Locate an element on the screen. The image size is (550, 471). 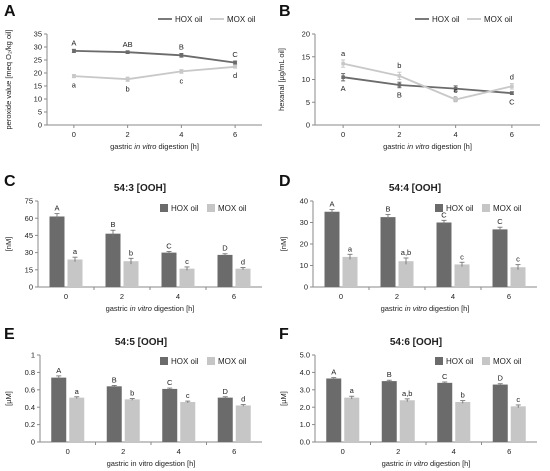
y-tick-label: 0.2 is located at coordinates (30, 424).